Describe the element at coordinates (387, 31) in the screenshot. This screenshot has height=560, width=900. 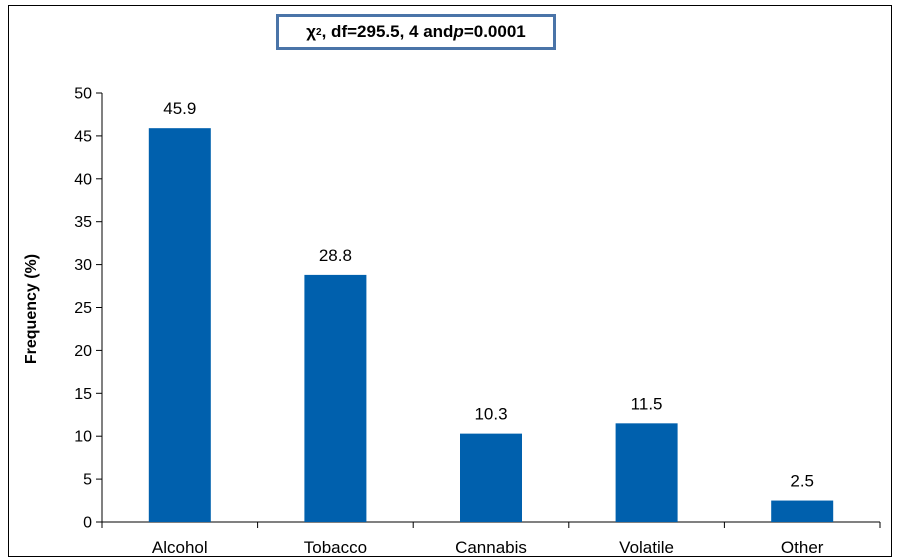
I see `annotation-text-a: , df=295.5, 4 and` at that location.